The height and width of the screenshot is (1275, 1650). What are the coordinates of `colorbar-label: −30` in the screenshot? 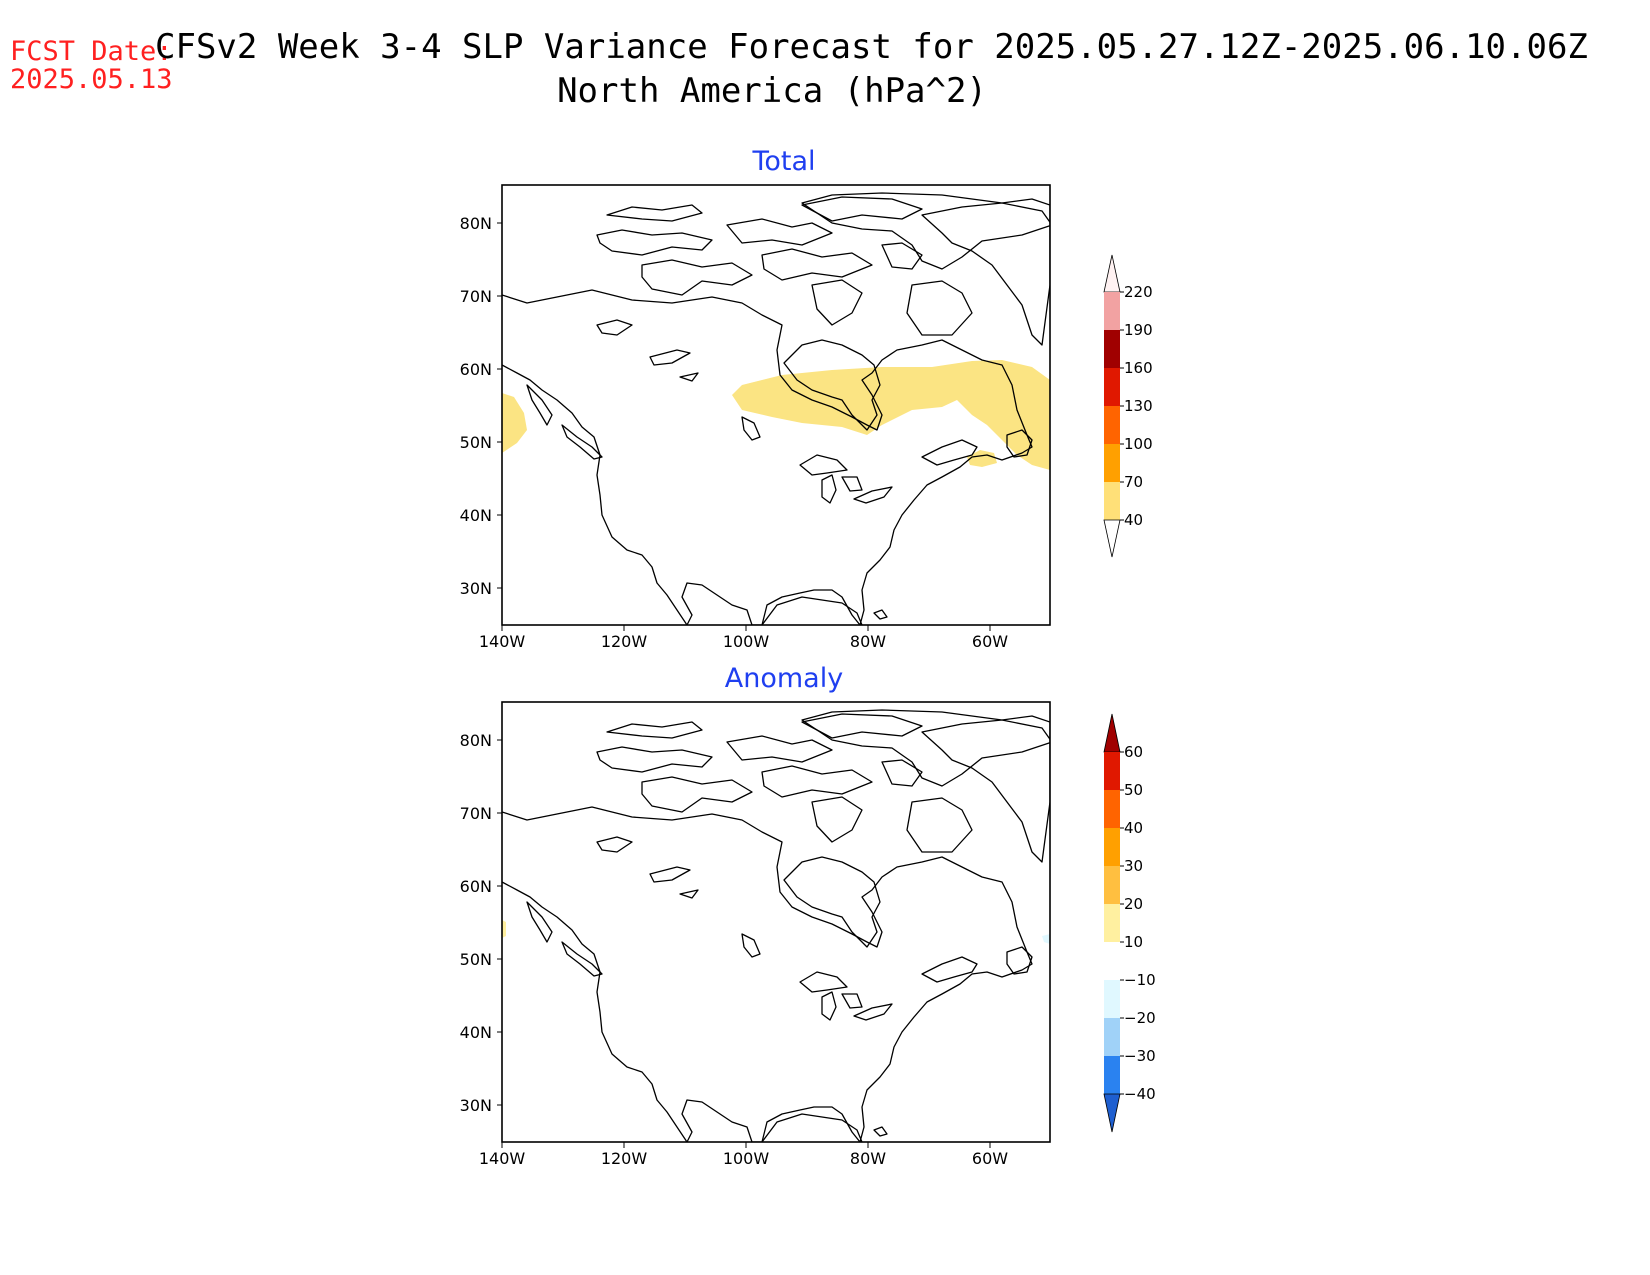 It's located at (1140, 1056).